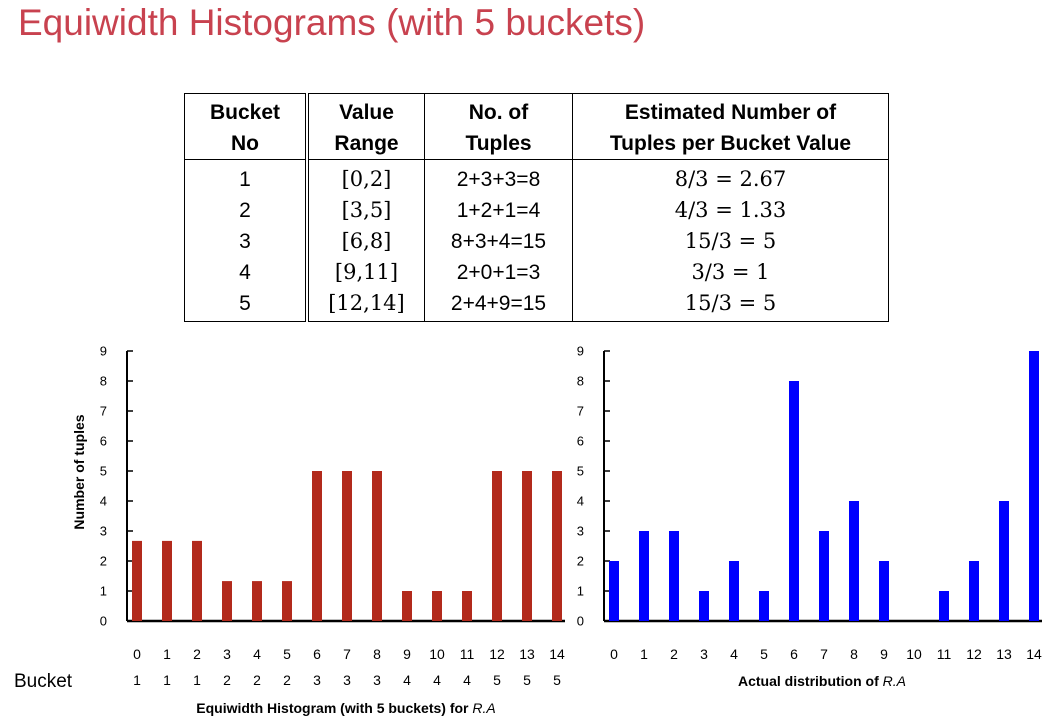 The width and height of the screenshot is (1056, 720). What do you see at coordinates (730, 210) in the screenshot?
I see `cell-estimate: 4/3 = 1.33` at bounding box center [730, 210].